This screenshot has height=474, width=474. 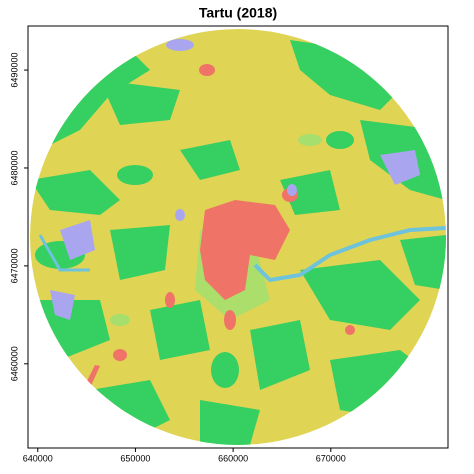 I want to click on x-tick-label: 650000, so click(x=135, y=458).